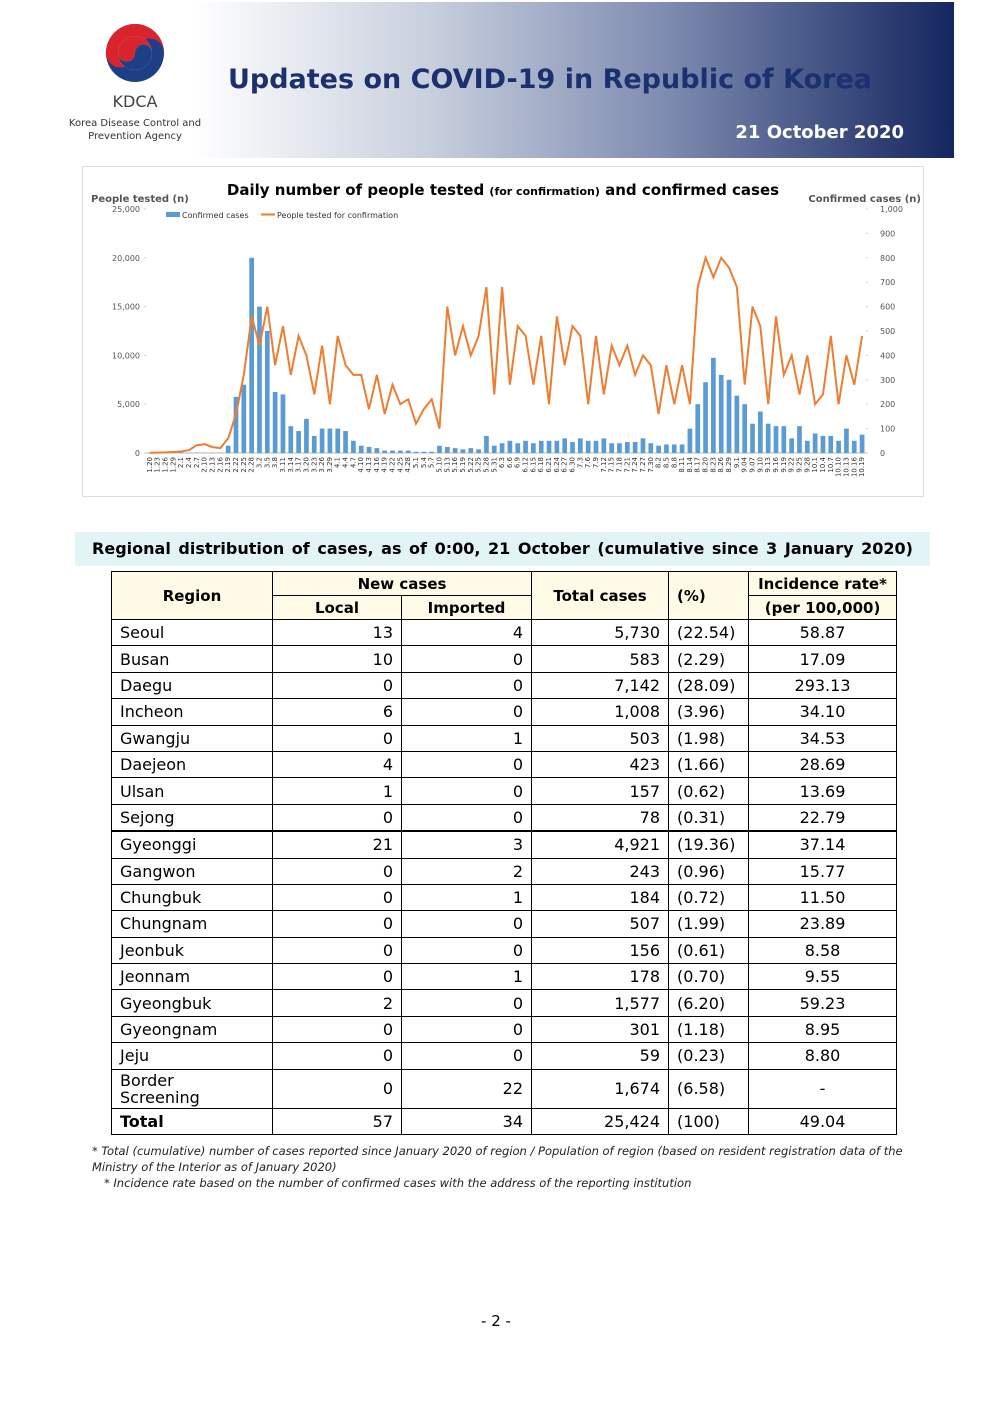 This screenshot has width=992, height=1403. What do you see at coordinates (504, 1121) in the screenshot?
I see `table-row: Total 57 34 25,424 (100) 49.04` at bounding box center [504, 1121].